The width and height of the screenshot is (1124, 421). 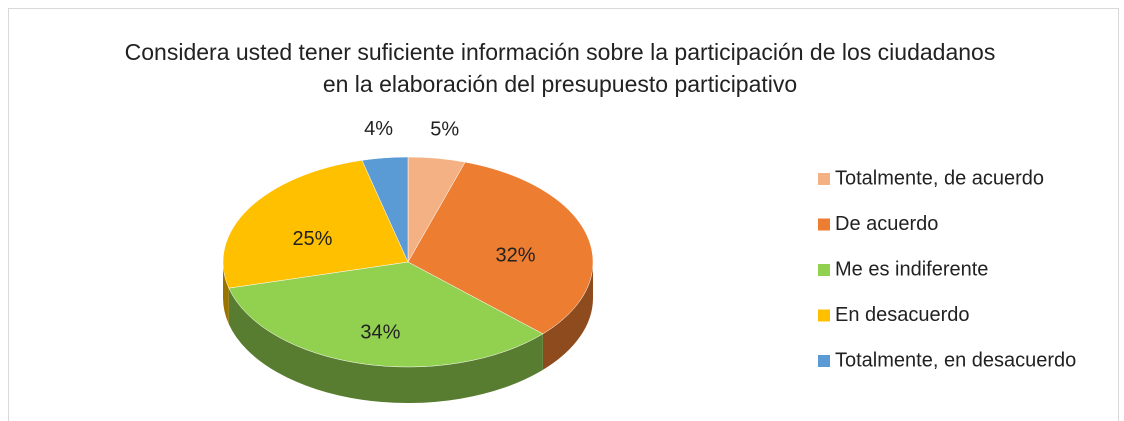 What do you see at coordinates (515, 256) in the screenshot?
I see `data-label: 32%` at bounding box center [515, 256].